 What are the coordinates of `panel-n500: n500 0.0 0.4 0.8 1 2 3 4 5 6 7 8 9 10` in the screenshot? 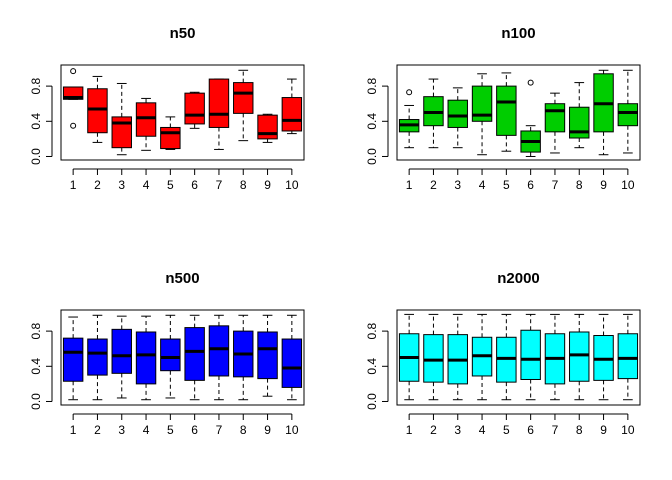 It's located at (167, 353).